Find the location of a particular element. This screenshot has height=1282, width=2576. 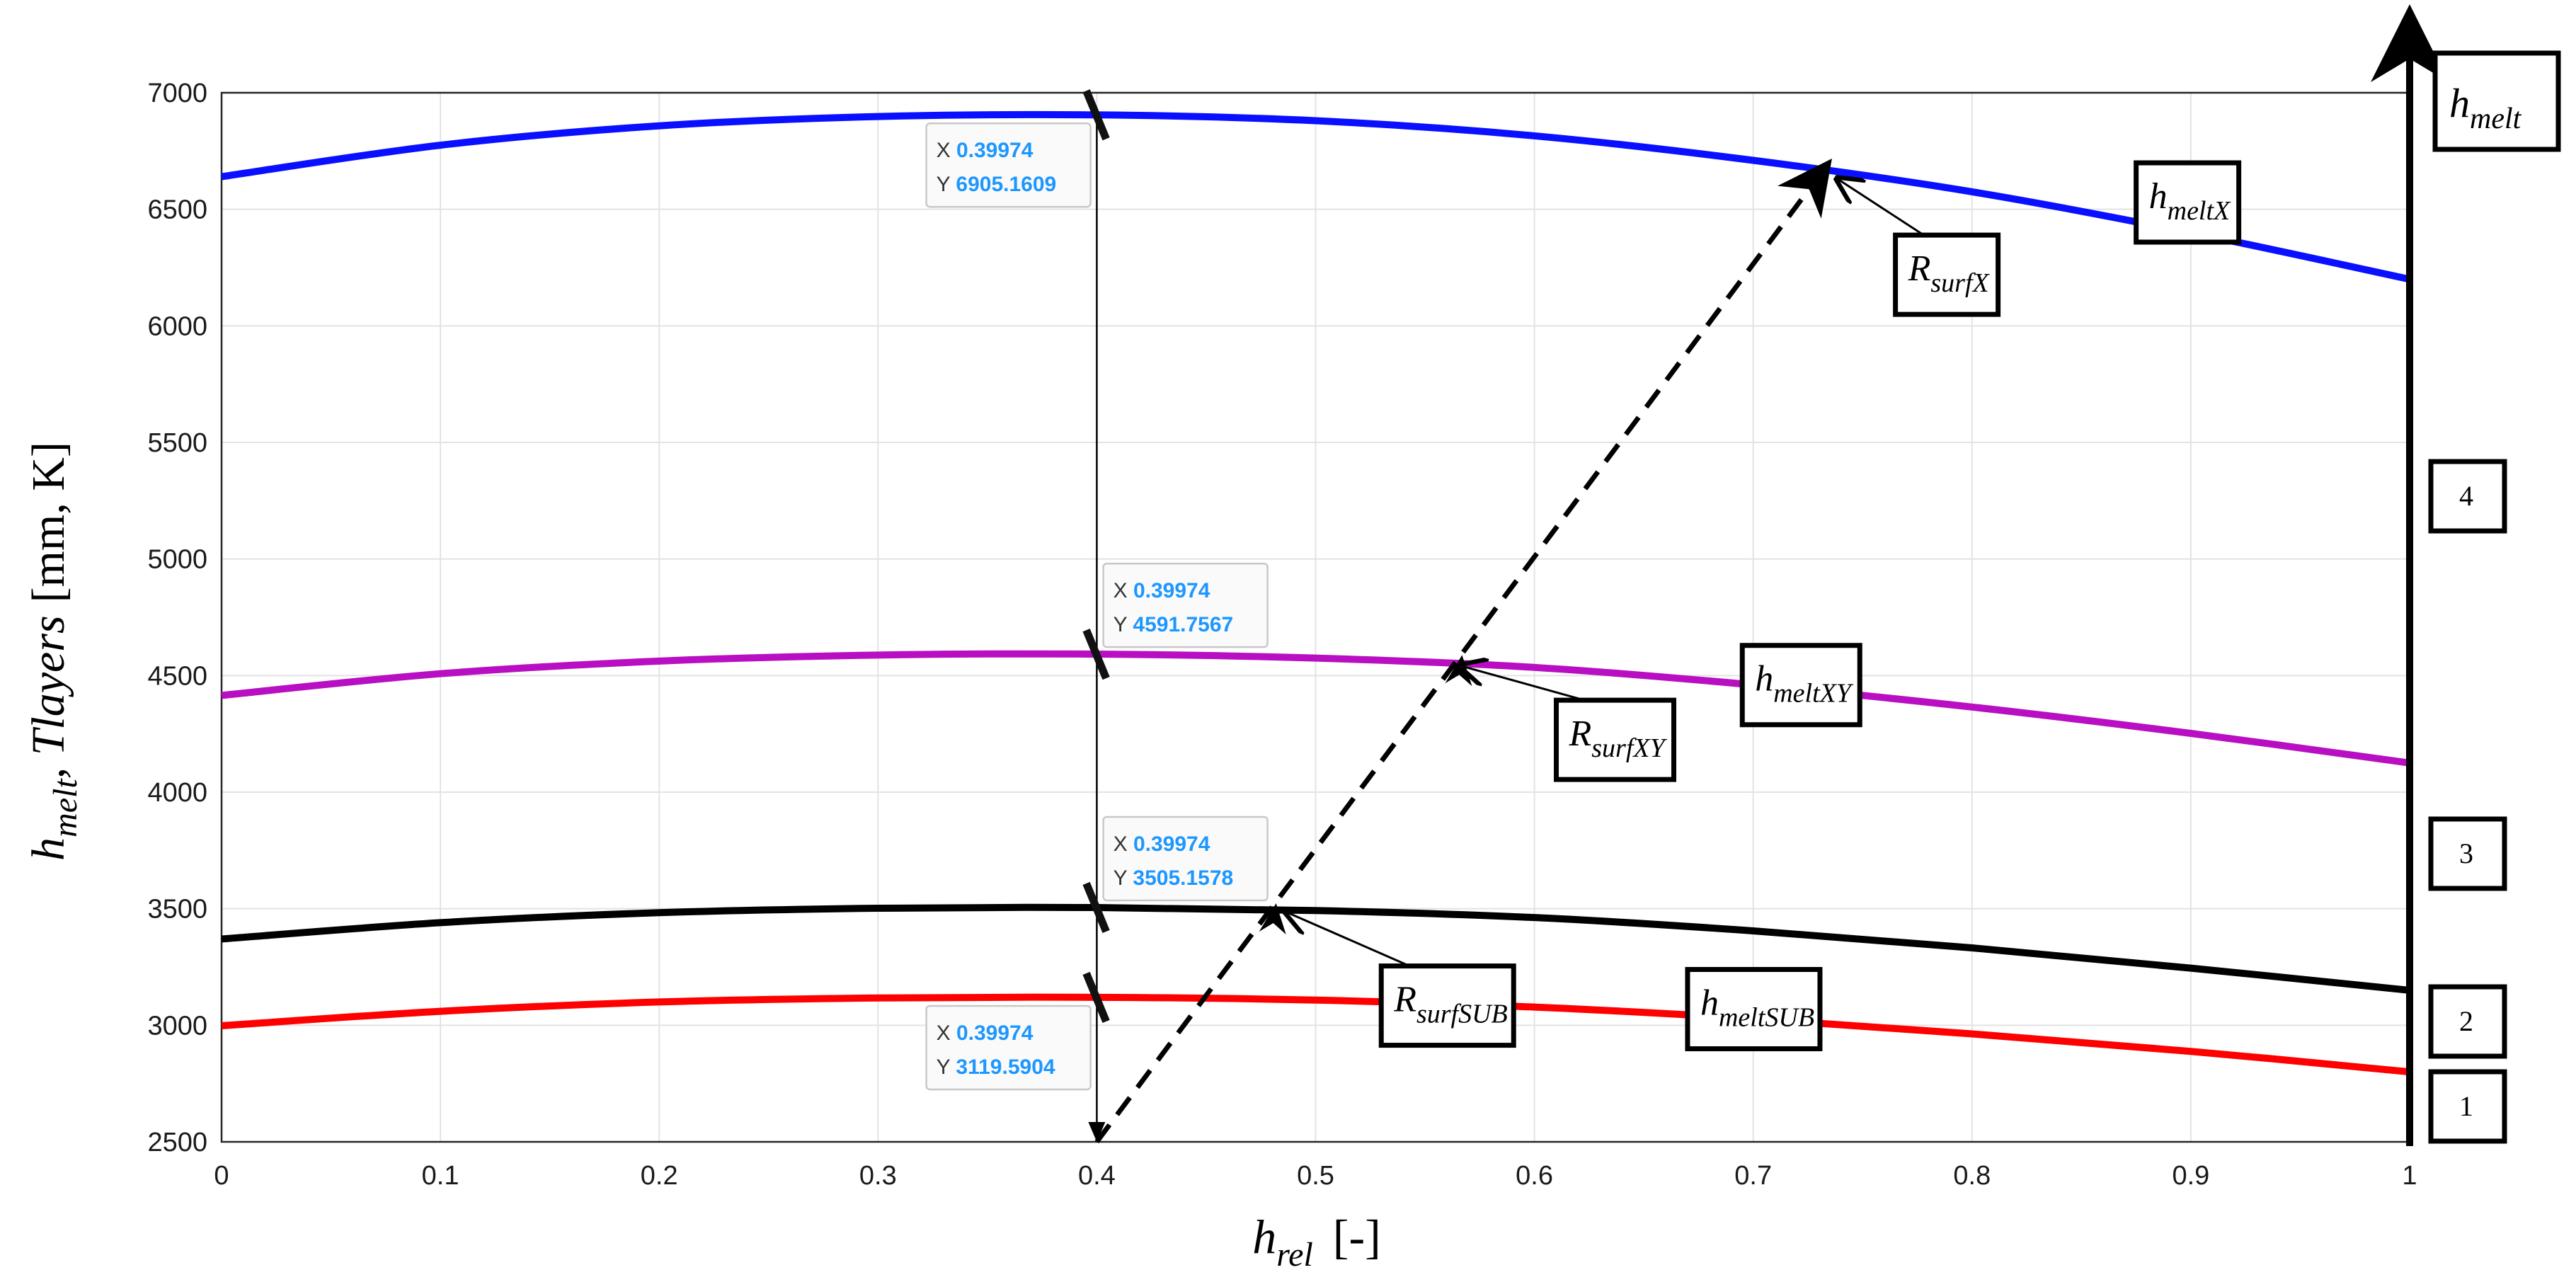

svg-text: RsurfSUB is located at coordinates (1450, 1004).